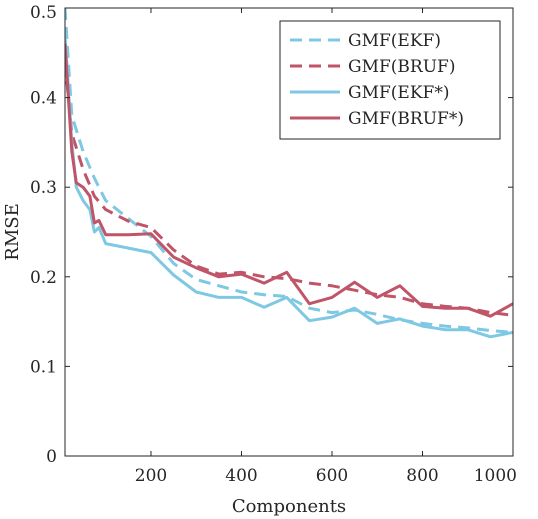 Image resolution: width=538 pixels, height=519 pixels. What do you see at coordinates (43, 367) in the screenshot?
I see `y-tick-label: 0.1` at bounding box center [43, 367].